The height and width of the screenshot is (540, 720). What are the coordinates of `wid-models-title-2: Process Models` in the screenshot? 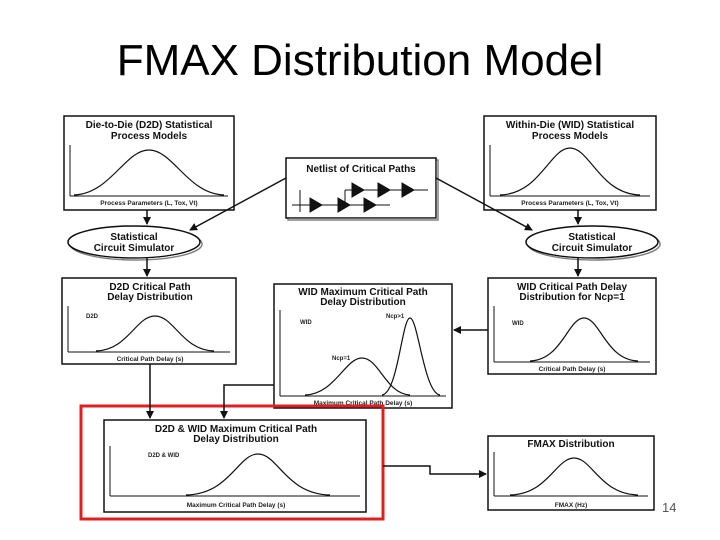 It's located at (570, 136).